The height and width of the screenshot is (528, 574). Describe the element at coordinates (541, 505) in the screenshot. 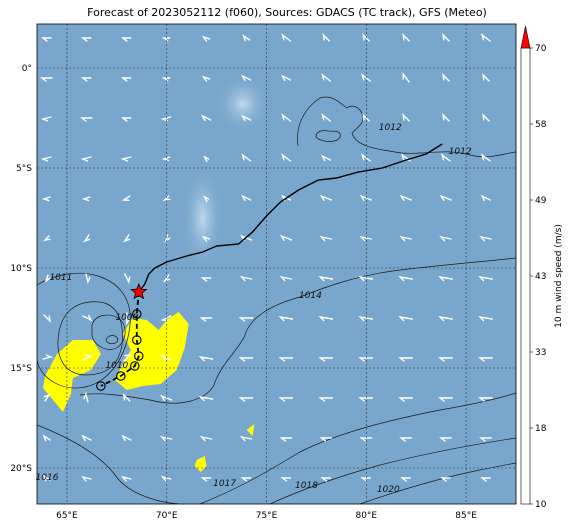

I see `colorbar-tick-label: 10` at that location.